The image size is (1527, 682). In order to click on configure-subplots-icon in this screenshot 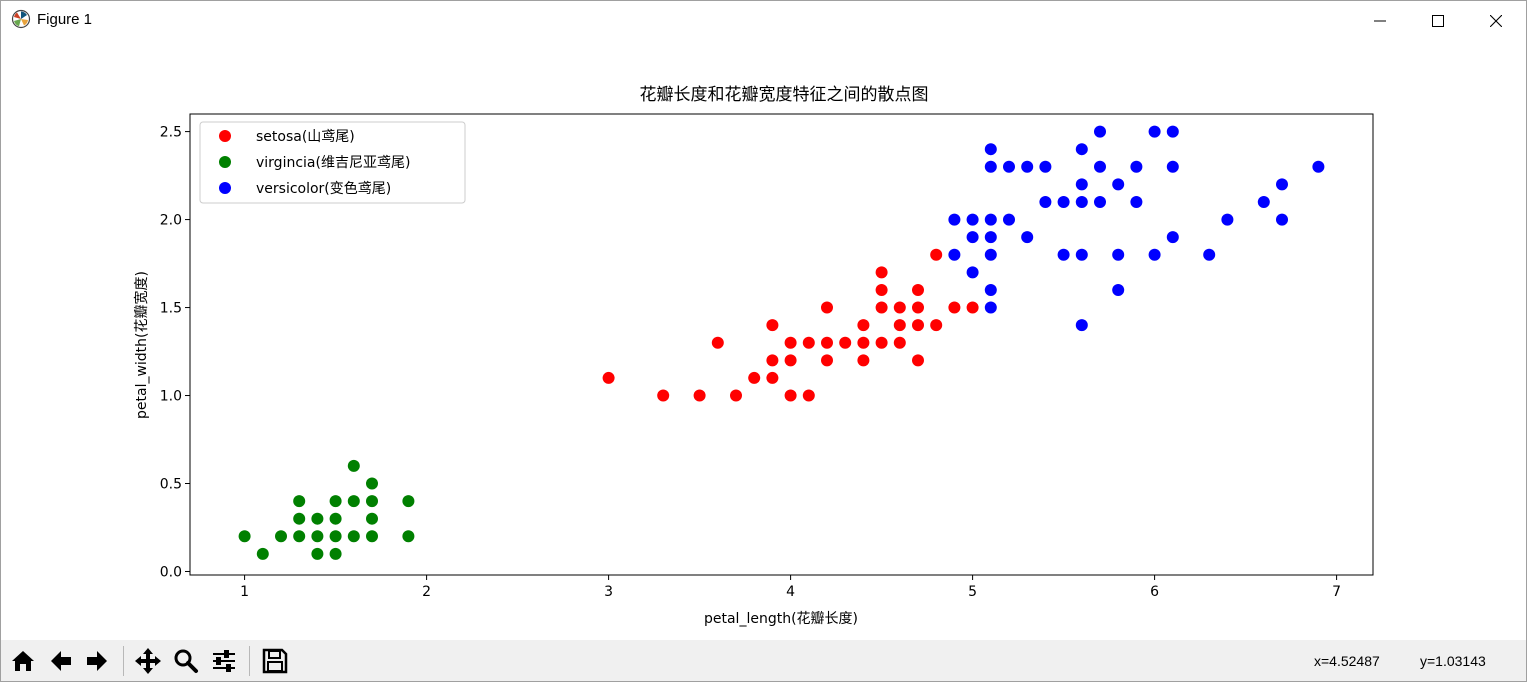, I will do `click(224, 661)`.